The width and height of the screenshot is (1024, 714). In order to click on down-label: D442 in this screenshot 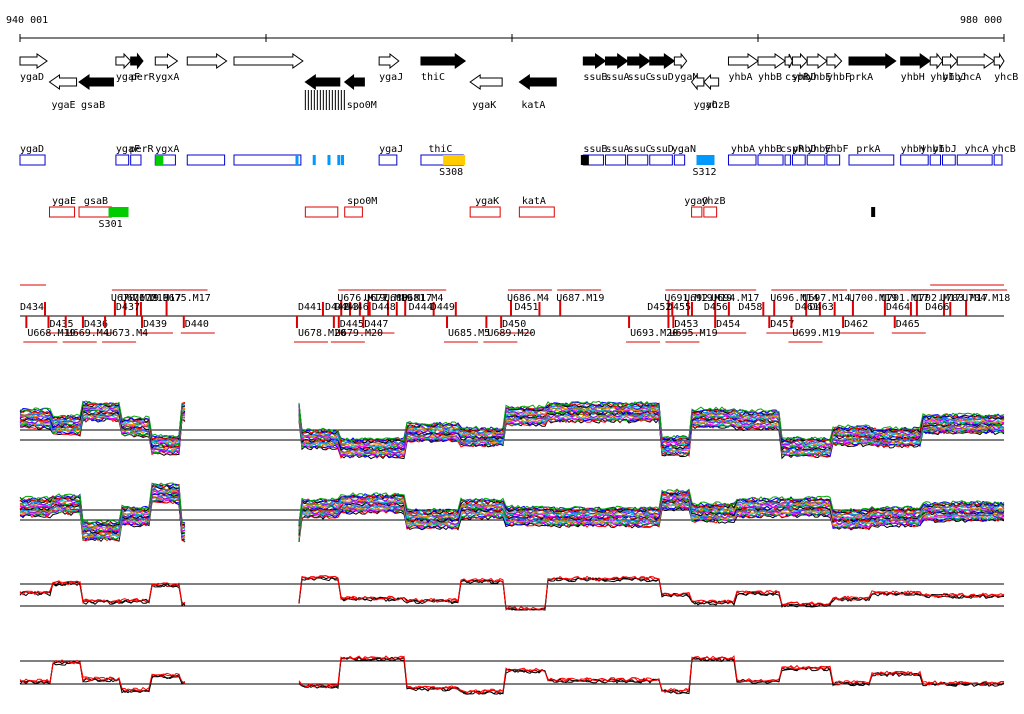, I will do `click(337, 307)`.